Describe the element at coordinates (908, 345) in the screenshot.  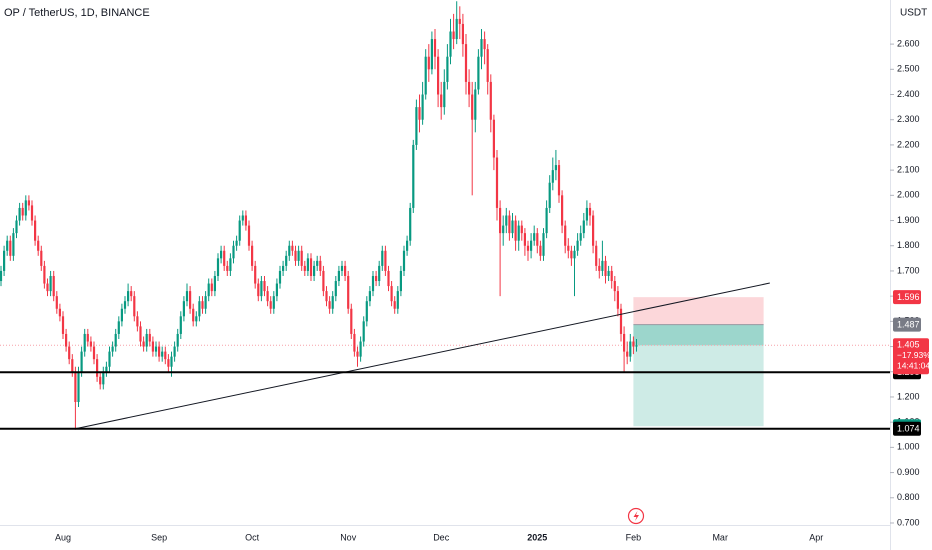
I see `last-price-label: 1.405` at that location.